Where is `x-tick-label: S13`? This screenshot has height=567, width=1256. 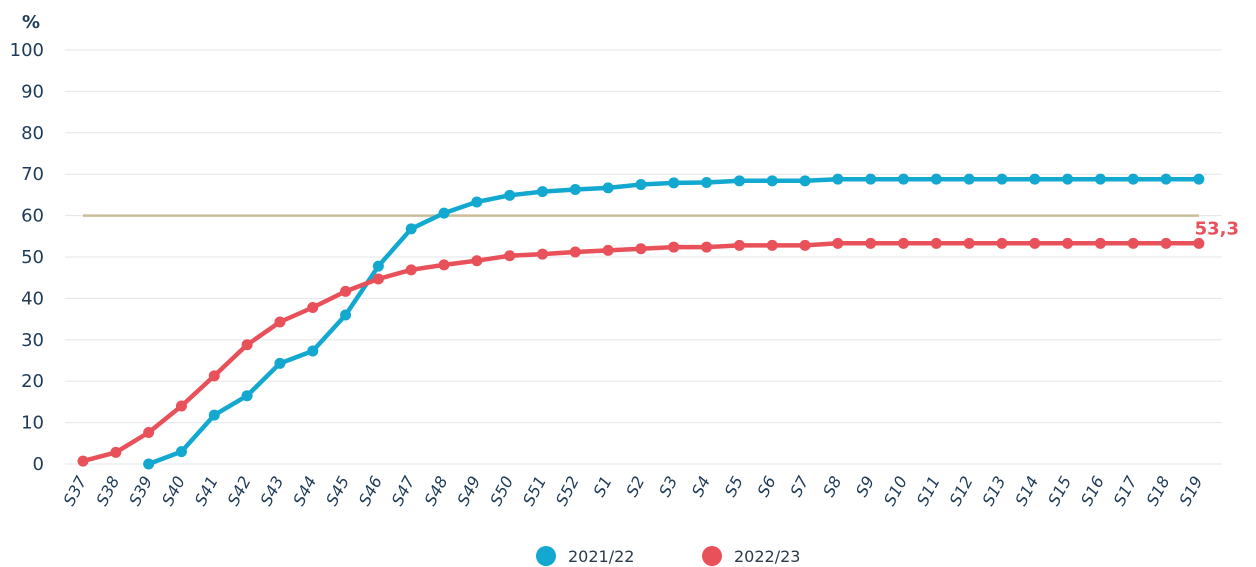 x-tick-label: S13 is located at coordinates (993, 491).